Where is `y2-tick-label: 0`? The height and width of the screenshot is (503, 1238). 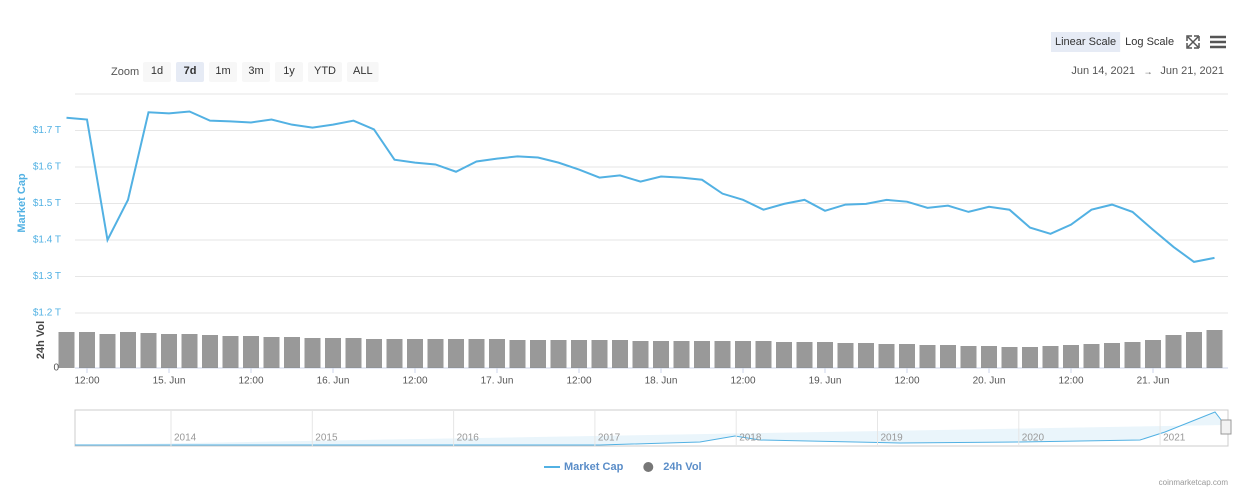 y2-tick-label: 0 is located at coordinates (56, 368).